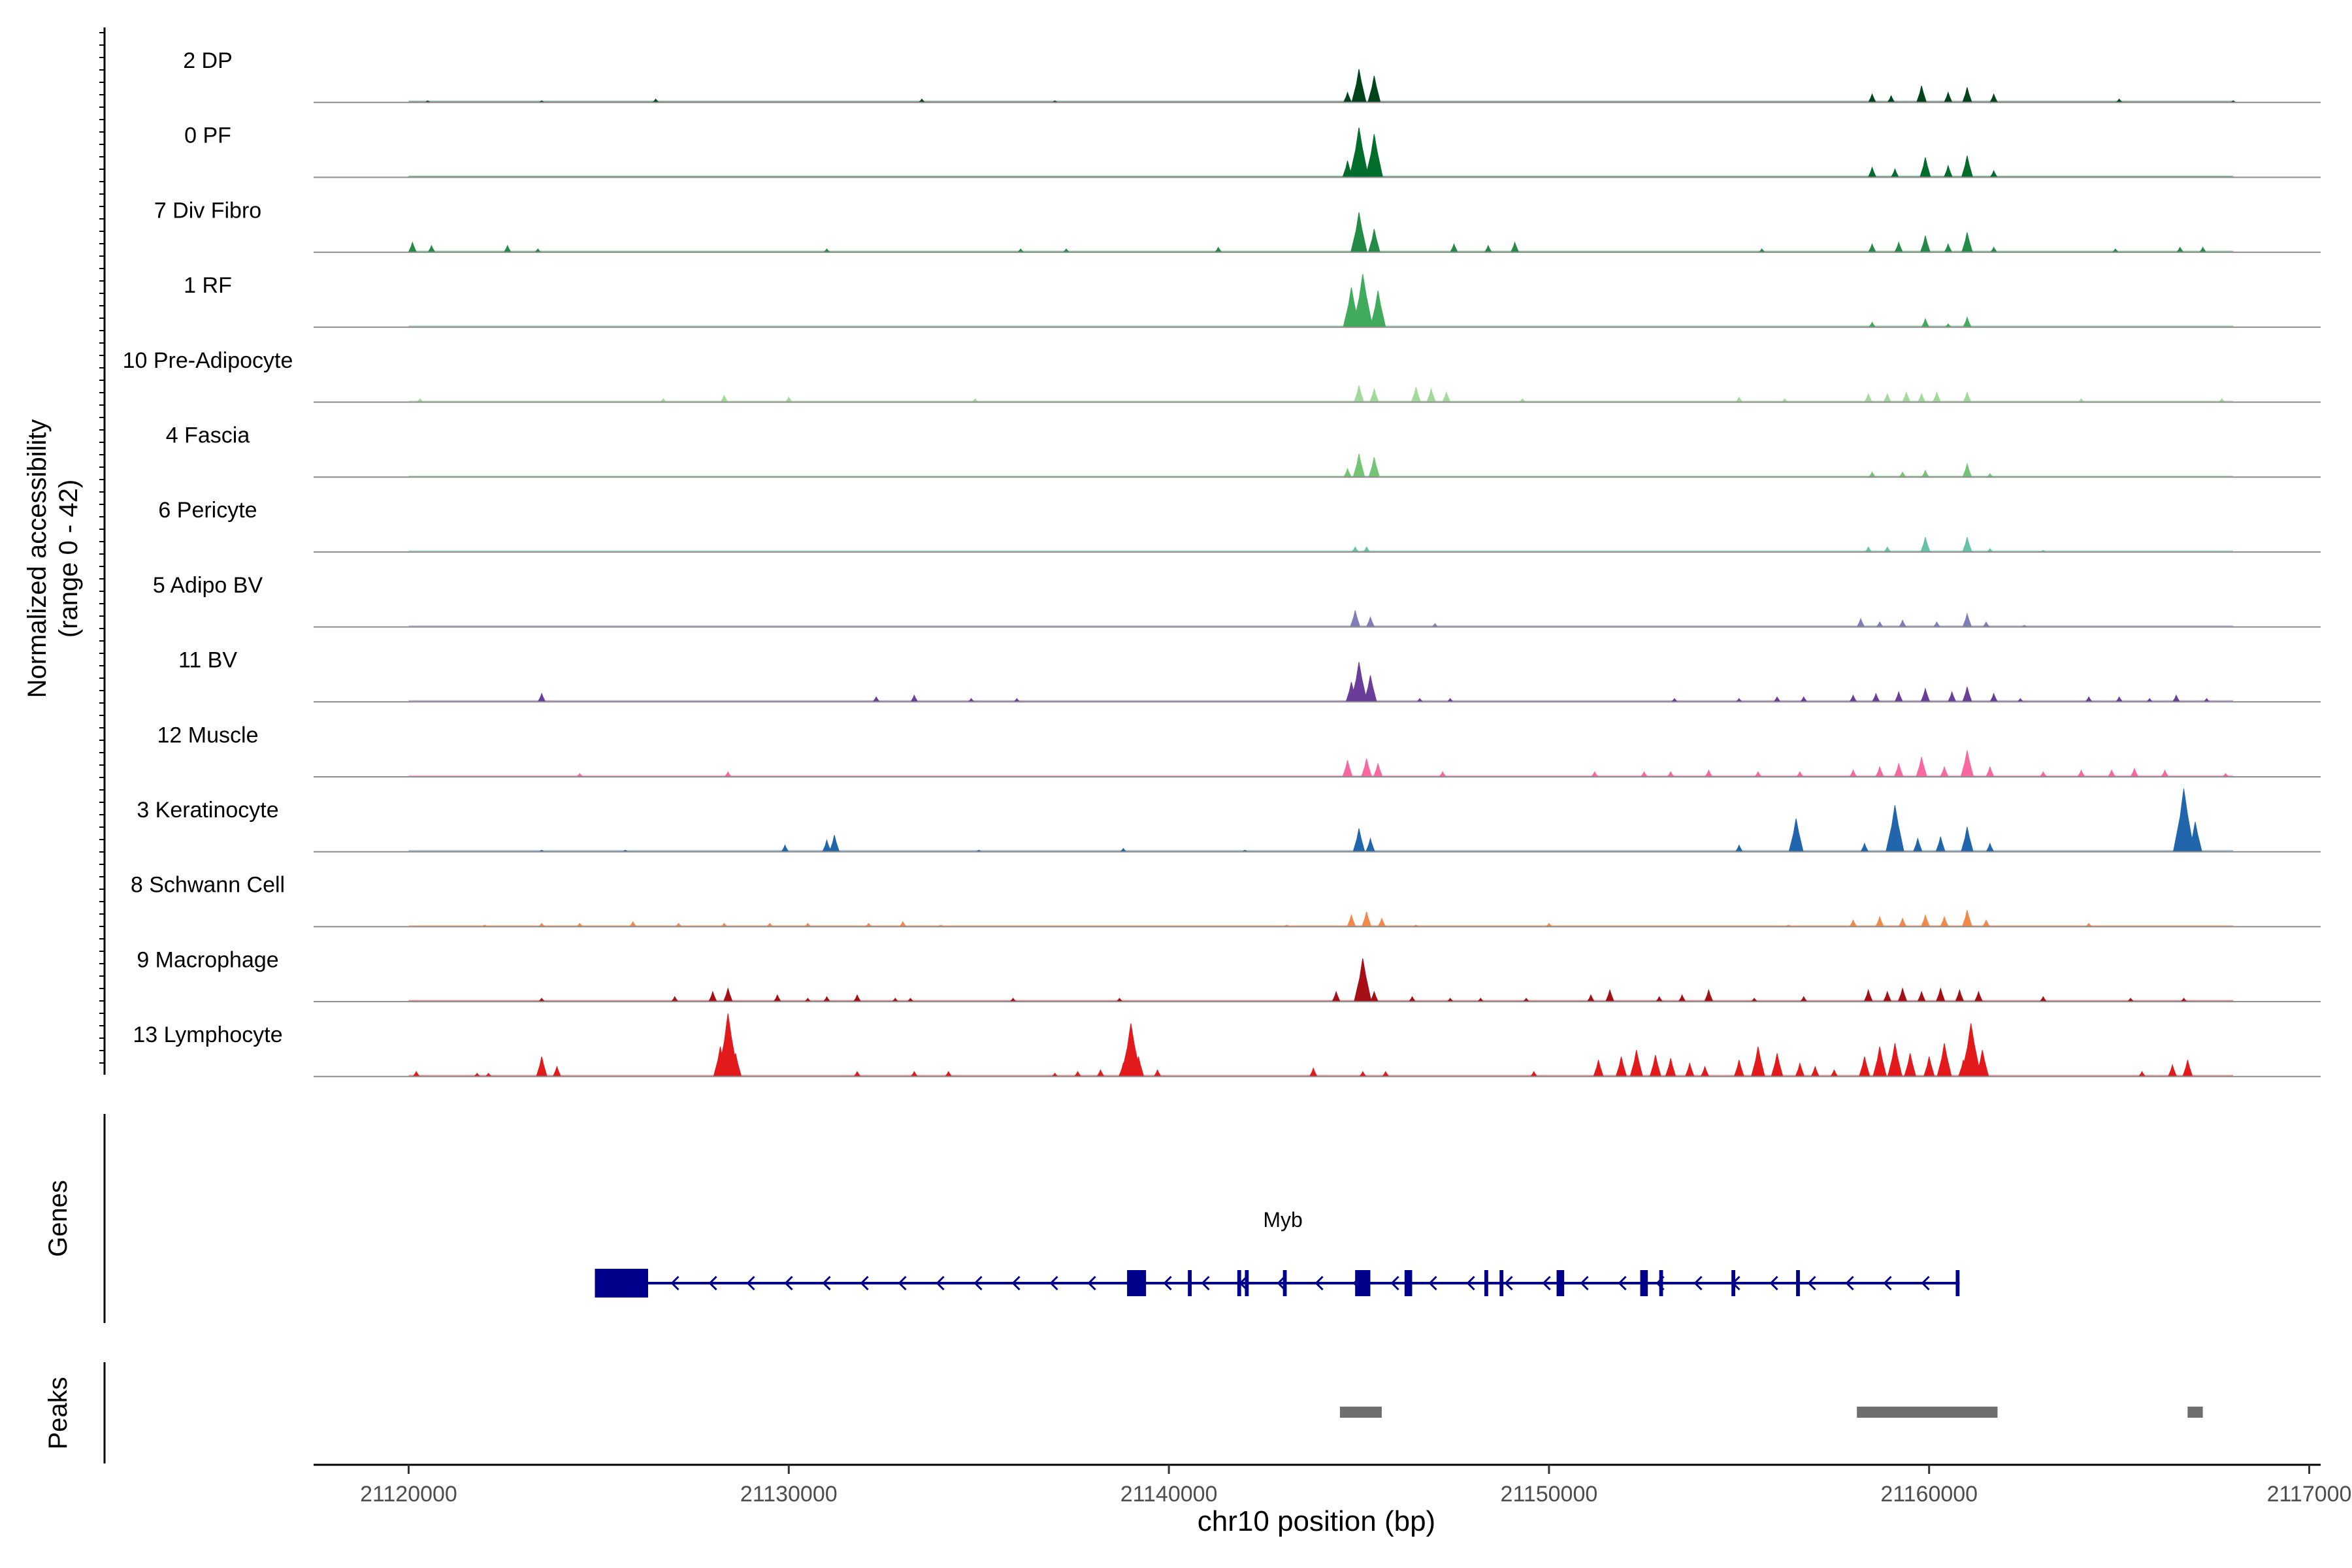 The image size is (2352, 1568). What do you see at coordinates (1169, 1494) in the screenshot?
I see `x-tick-label: 21140000` at bounding box center [1169, 1494].